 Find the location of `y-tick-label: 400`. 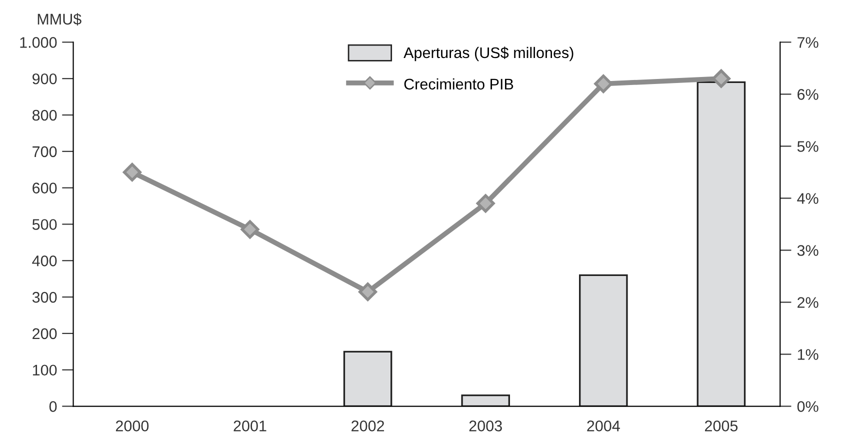

y-tick-label: 400 is located at coordinates (44, 260).